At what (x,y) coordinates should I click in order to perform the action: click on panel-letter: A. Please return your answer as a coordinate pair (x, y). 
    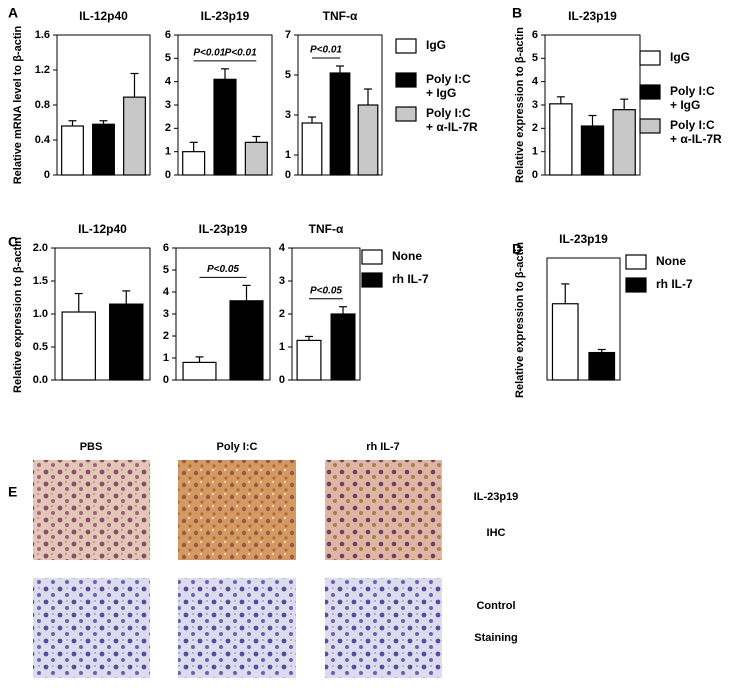
    Looking at the image, I should click on (13, 13).